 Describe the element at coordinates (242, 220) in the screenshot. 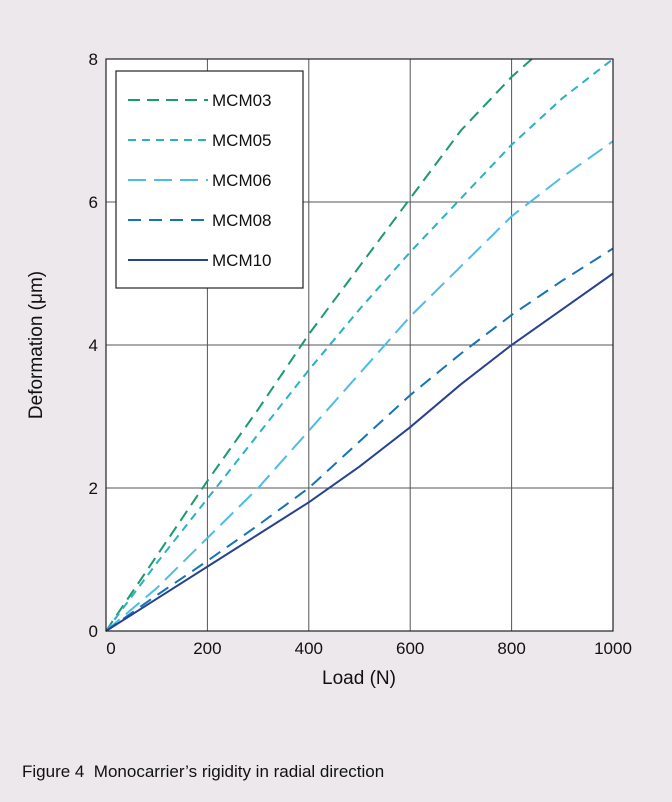

I see `legend-label: MCM08` at that location.